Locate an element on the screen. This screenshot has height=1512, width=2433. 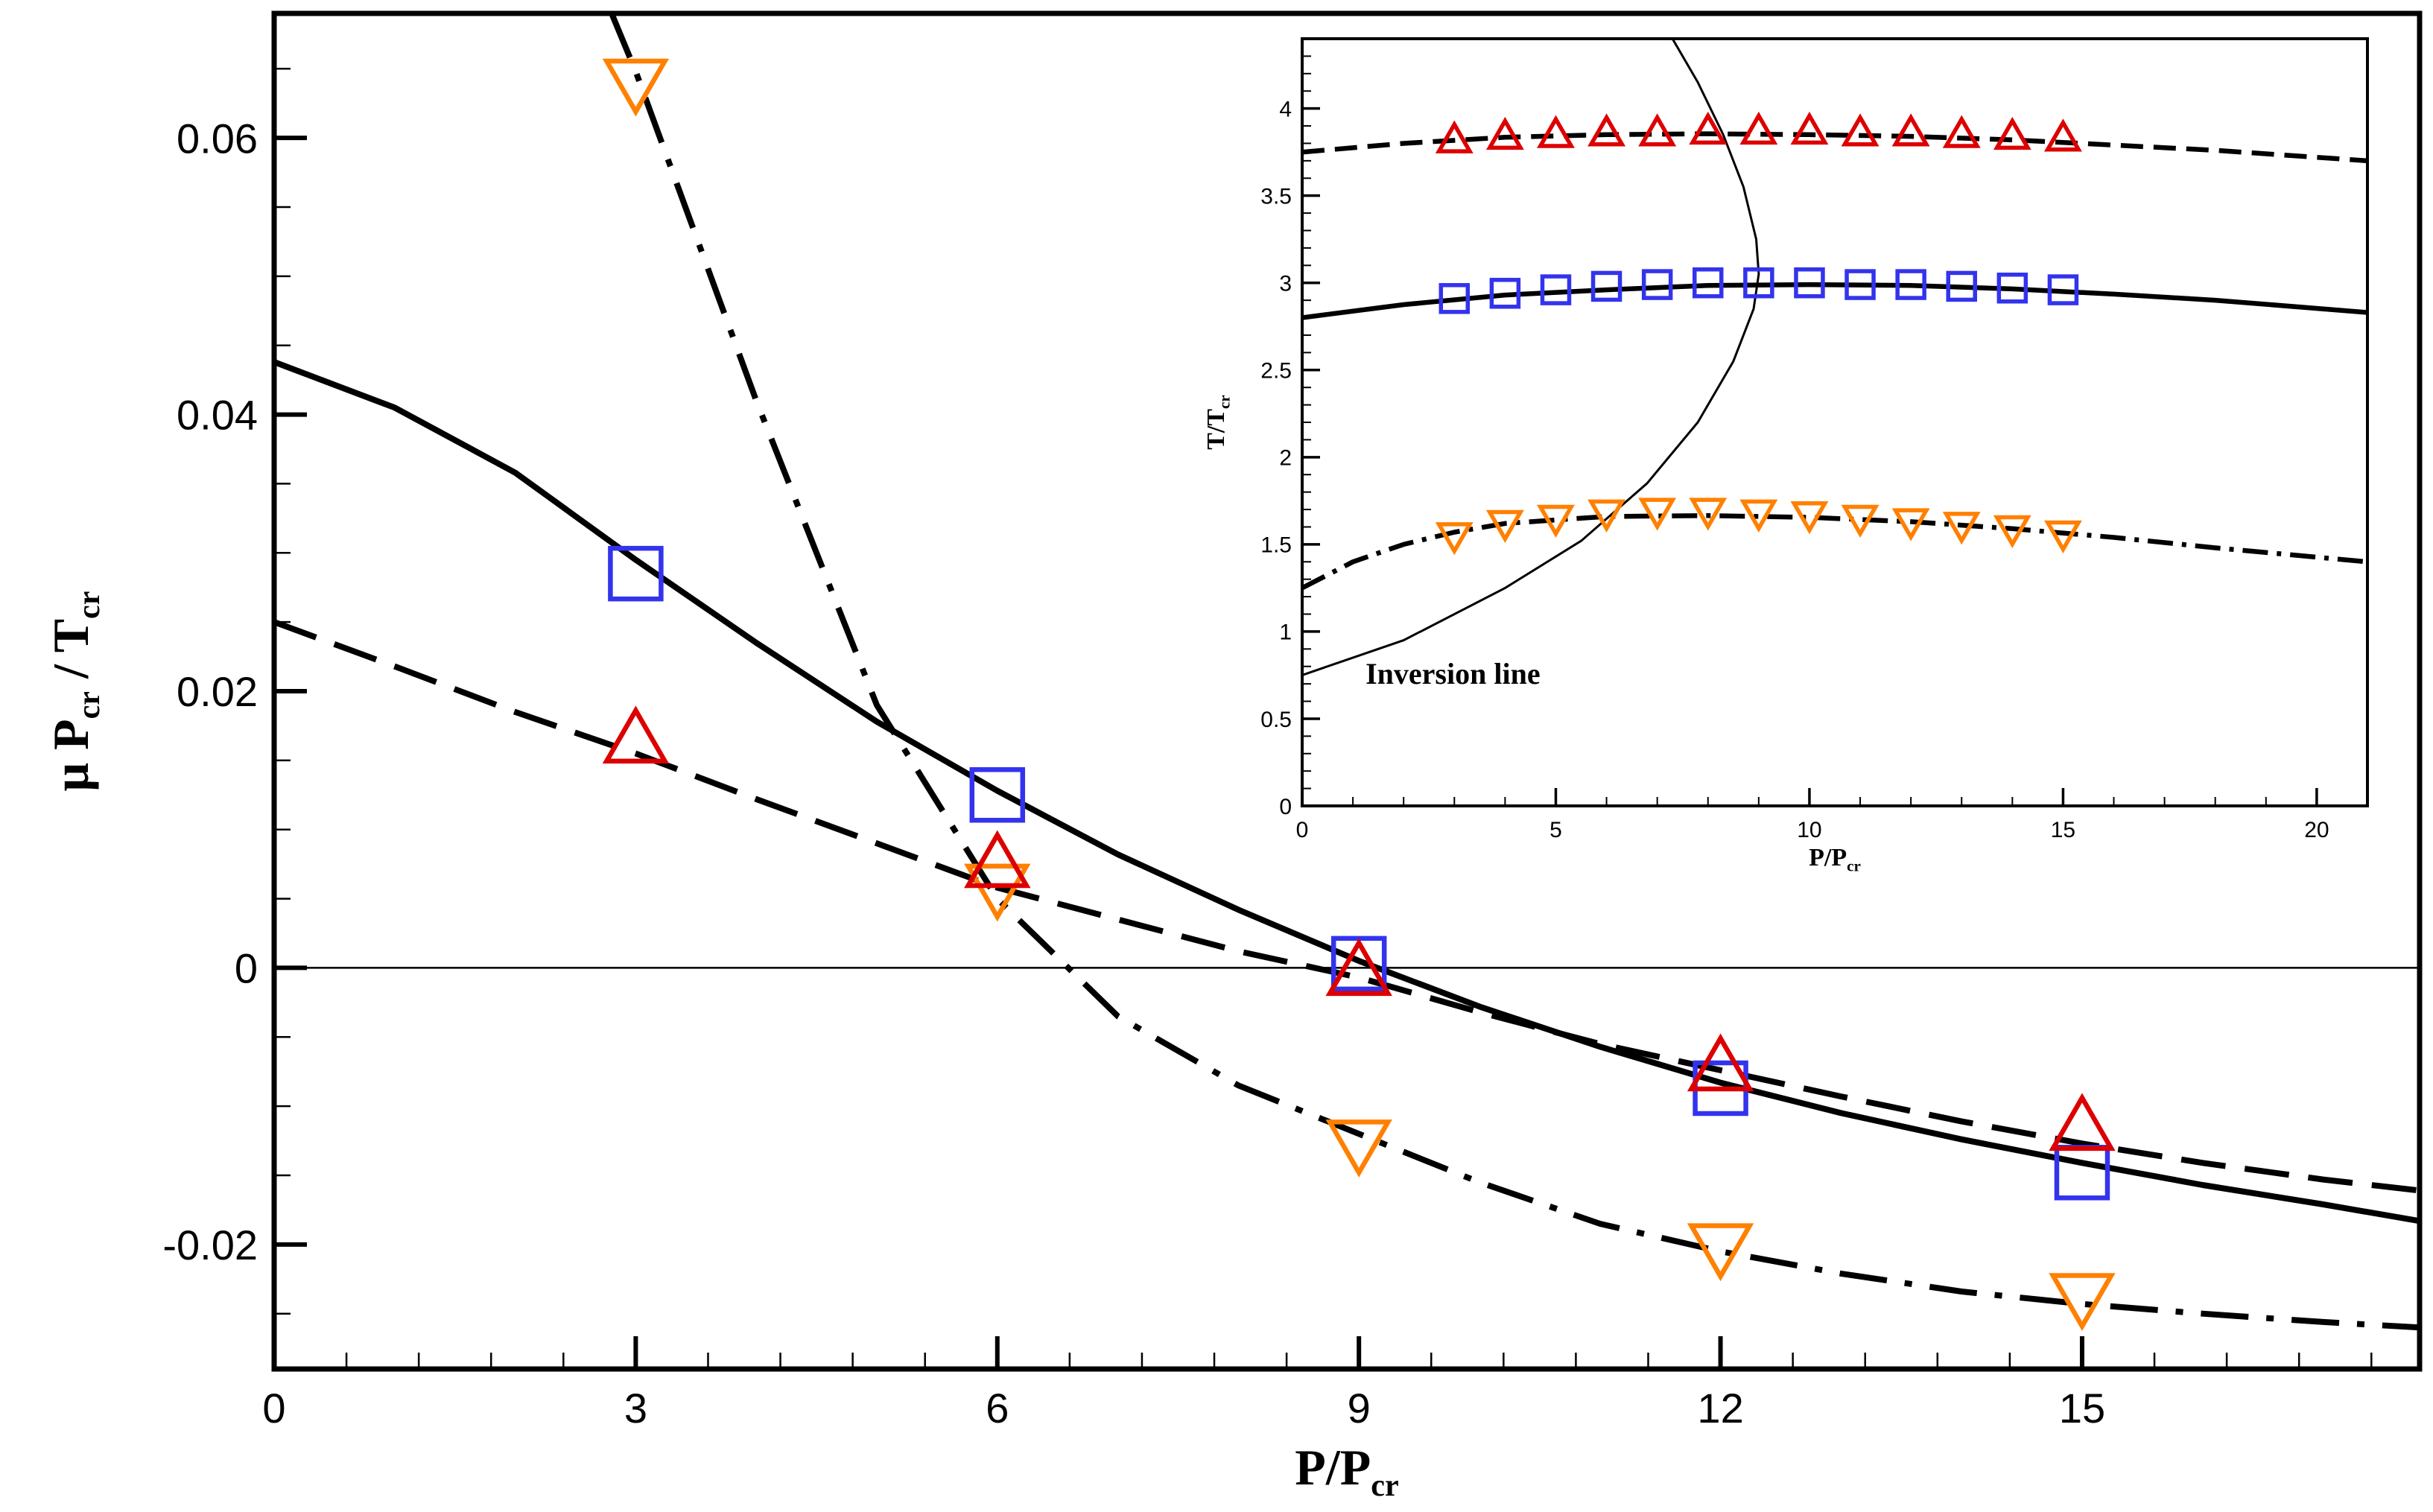
x-tick-label: 9 is located at coordinates (1359, 1408).